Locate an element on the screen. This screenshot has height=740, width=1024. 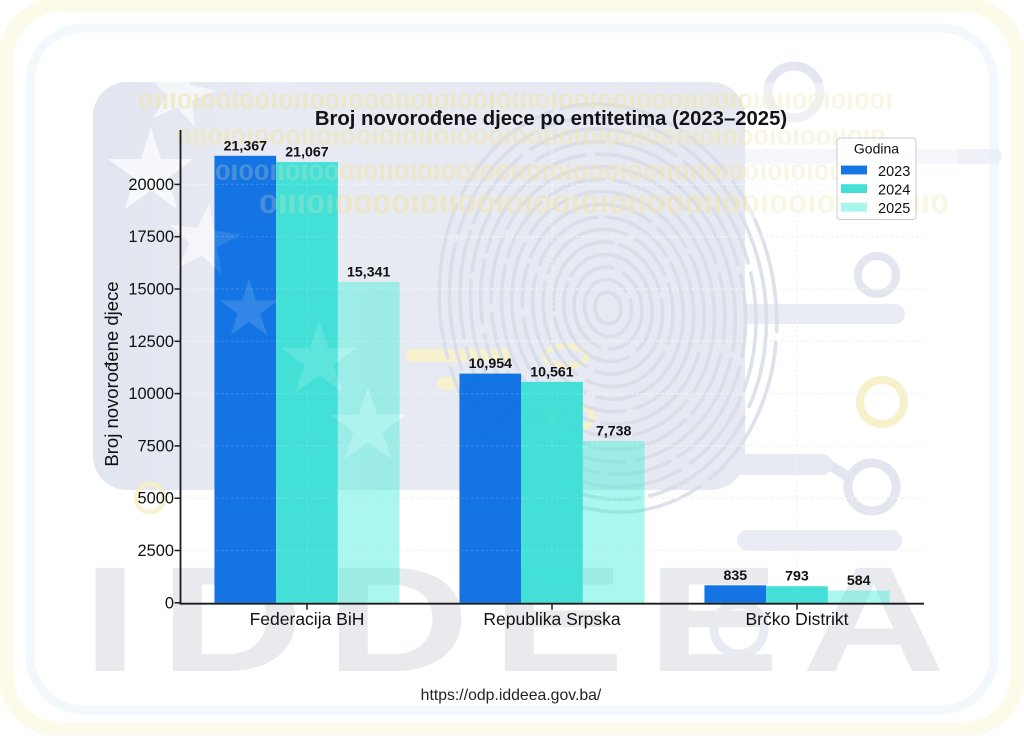
svg-text: 17500 is located at coordinates (151, 237).